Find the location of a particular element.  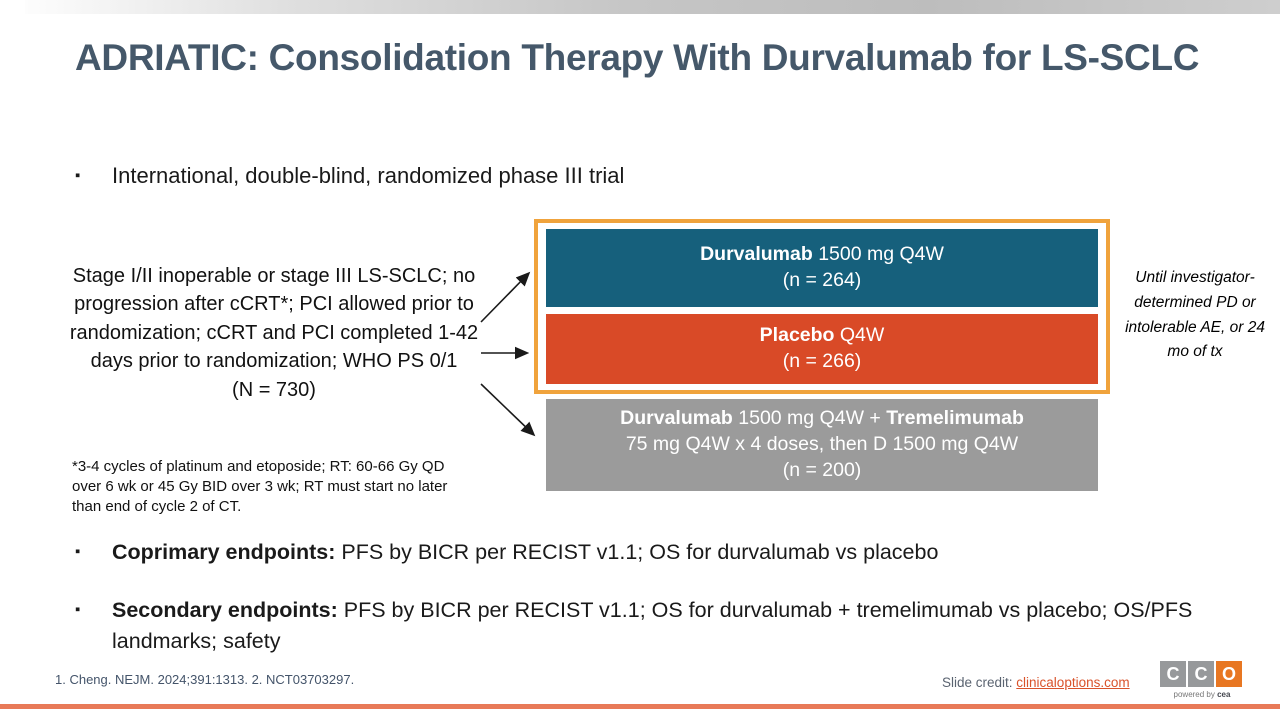

arm-combo-regimen-line2: 75 mg Q4W x 4 doses, then D 1500 mg Q4W is located at coordinates (822, 444).